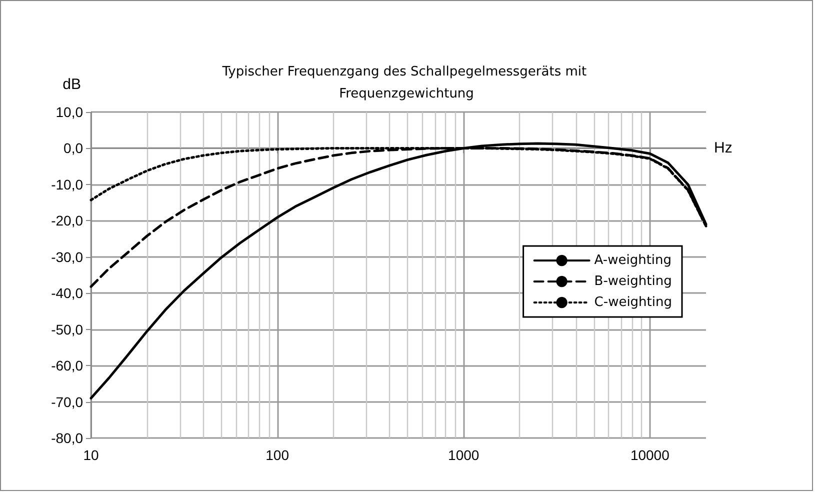 The image size is (815, 493). Describe the element at coordinates (67, 438) in the screenshot. I see `y-tick-label: -80,0` at that location.